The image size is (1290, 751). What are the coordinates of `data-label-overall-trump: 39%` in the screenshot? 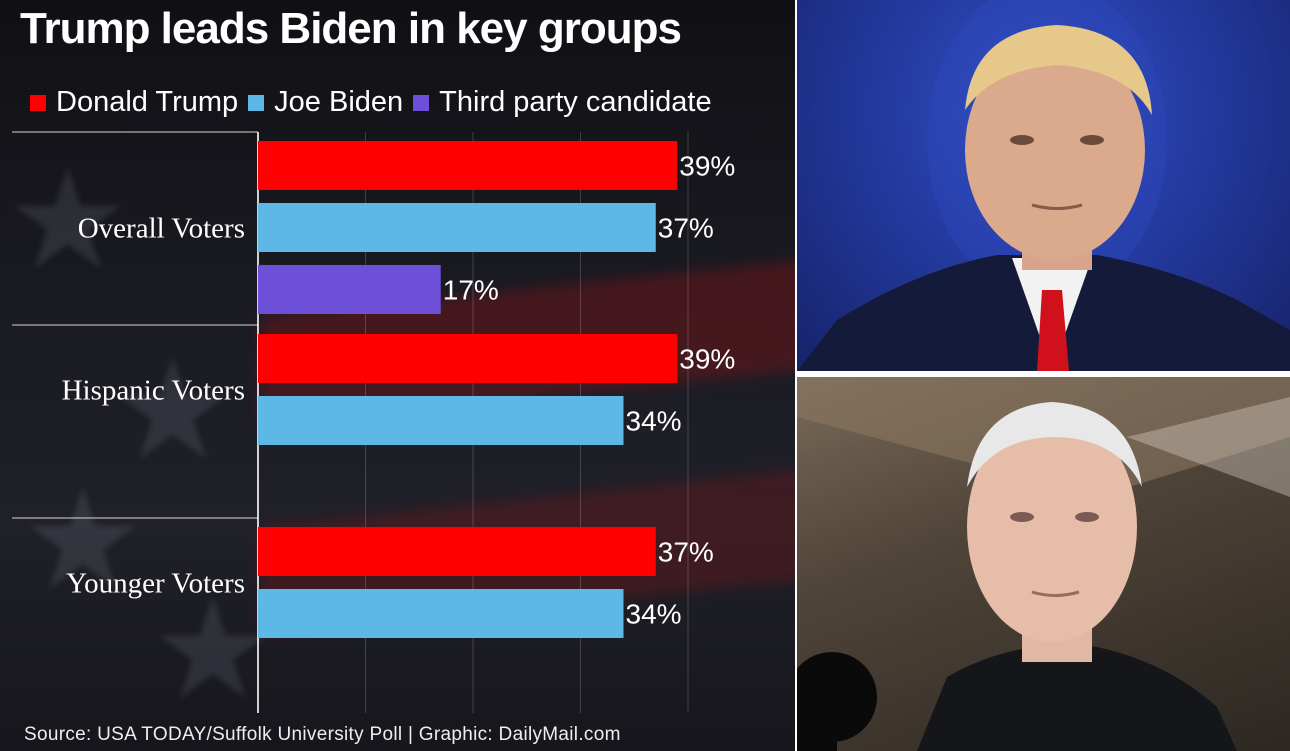 It's located at (707, 166).